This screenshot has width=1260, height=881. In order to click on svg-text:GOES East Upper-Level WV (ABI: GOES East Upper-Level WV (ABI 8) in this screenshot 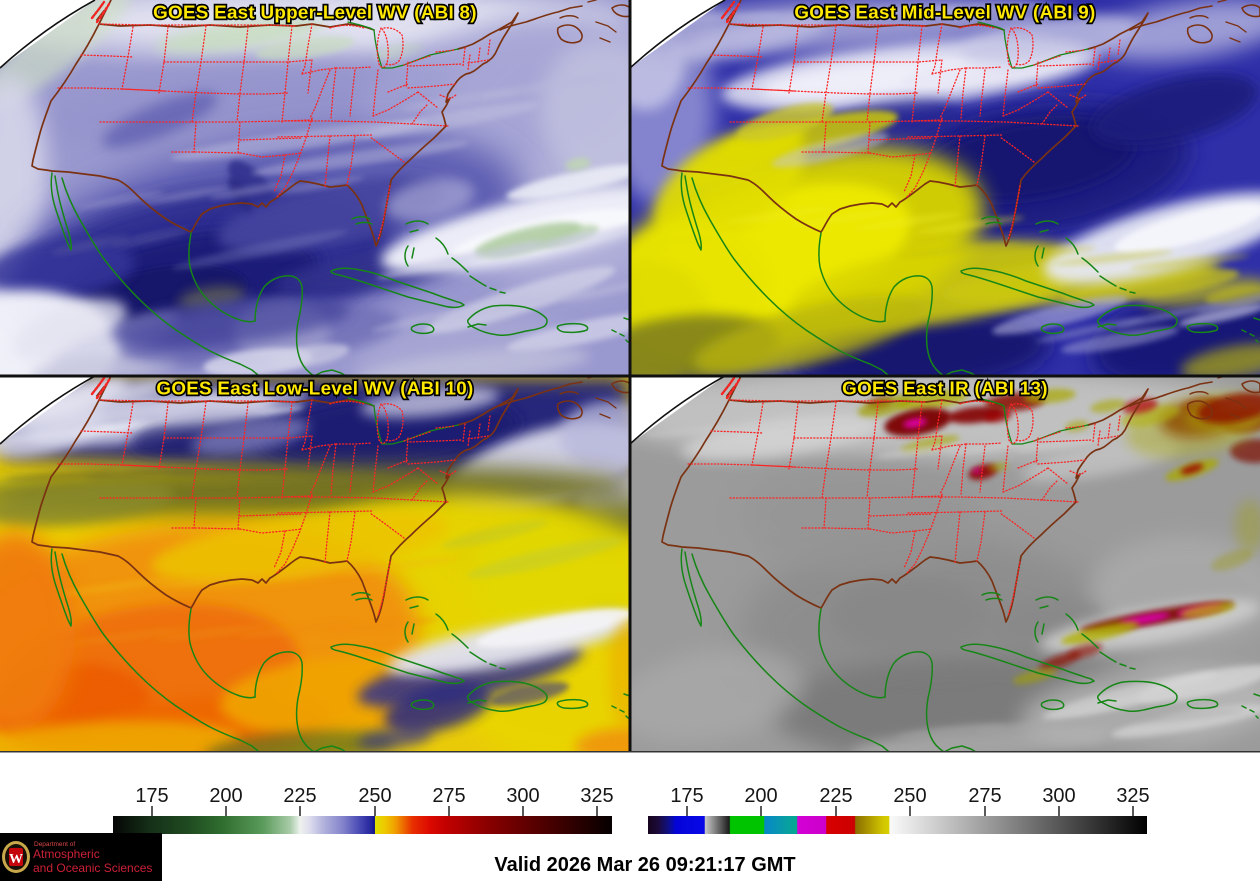, I will do `click(315, 12)`.